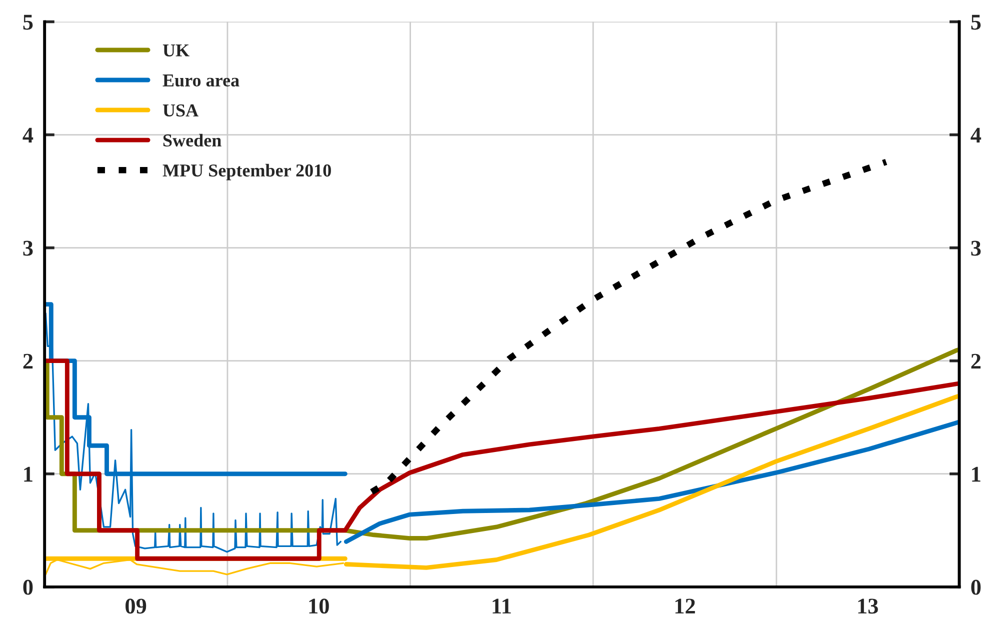  I want to click on y2-tick-label: 5, so click(976, 22).